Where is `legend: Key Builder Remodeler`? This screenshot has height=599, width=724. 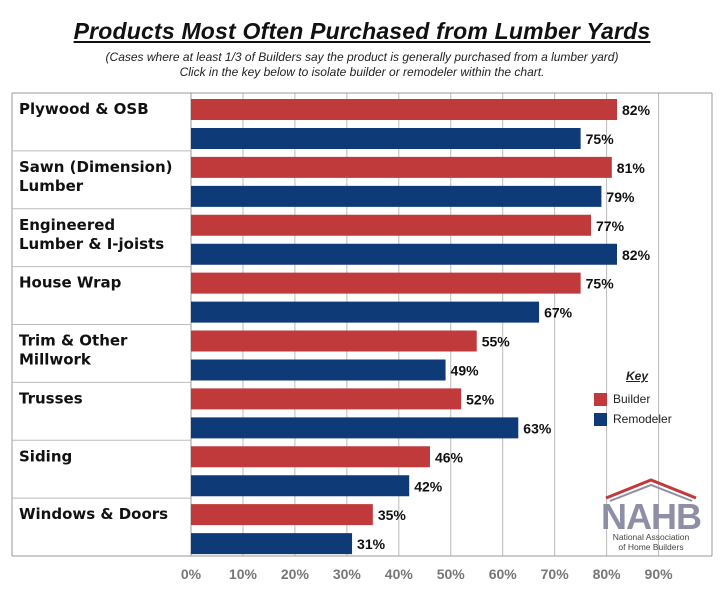 legend: Key Builder Remodeler is located at coordinates (649, 399).